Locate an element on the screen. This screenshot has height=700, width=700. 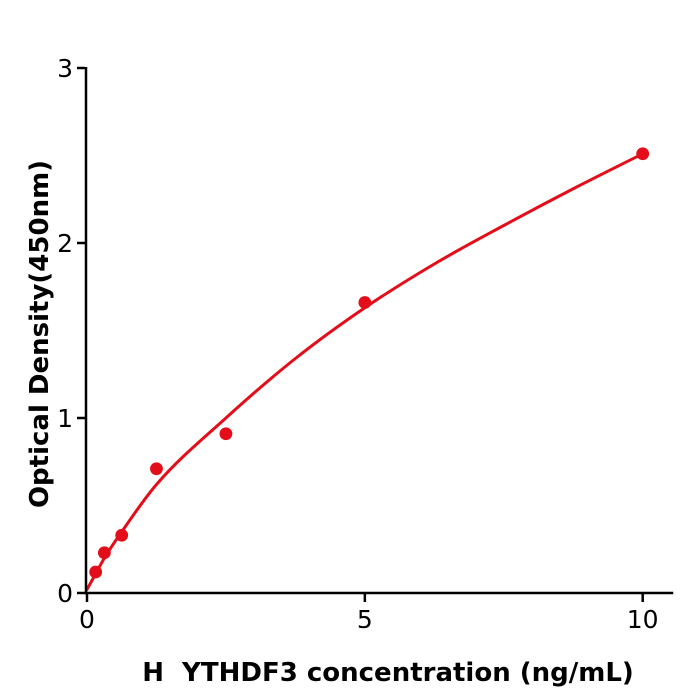
y-tick-label: 3 is located at coordinates (65, 68).